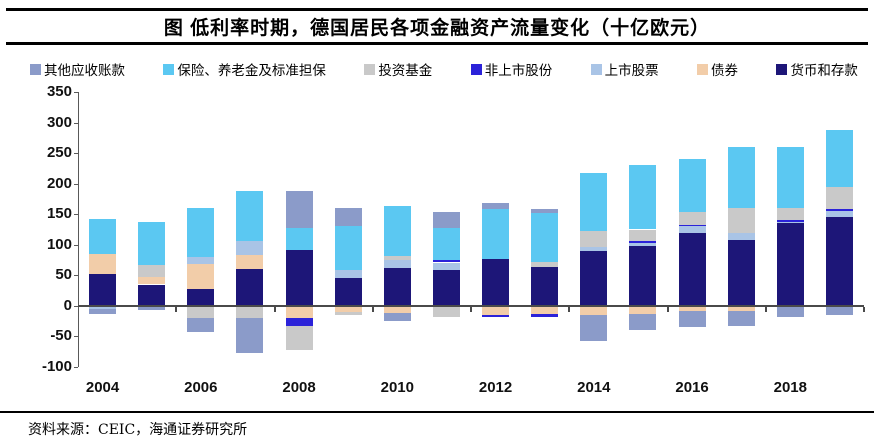 The image size is (874, 445). What do you see at coordinates (67, 305) in the screenshot?
I see `y-axis-label: 0` at bounding box center [67, 305].